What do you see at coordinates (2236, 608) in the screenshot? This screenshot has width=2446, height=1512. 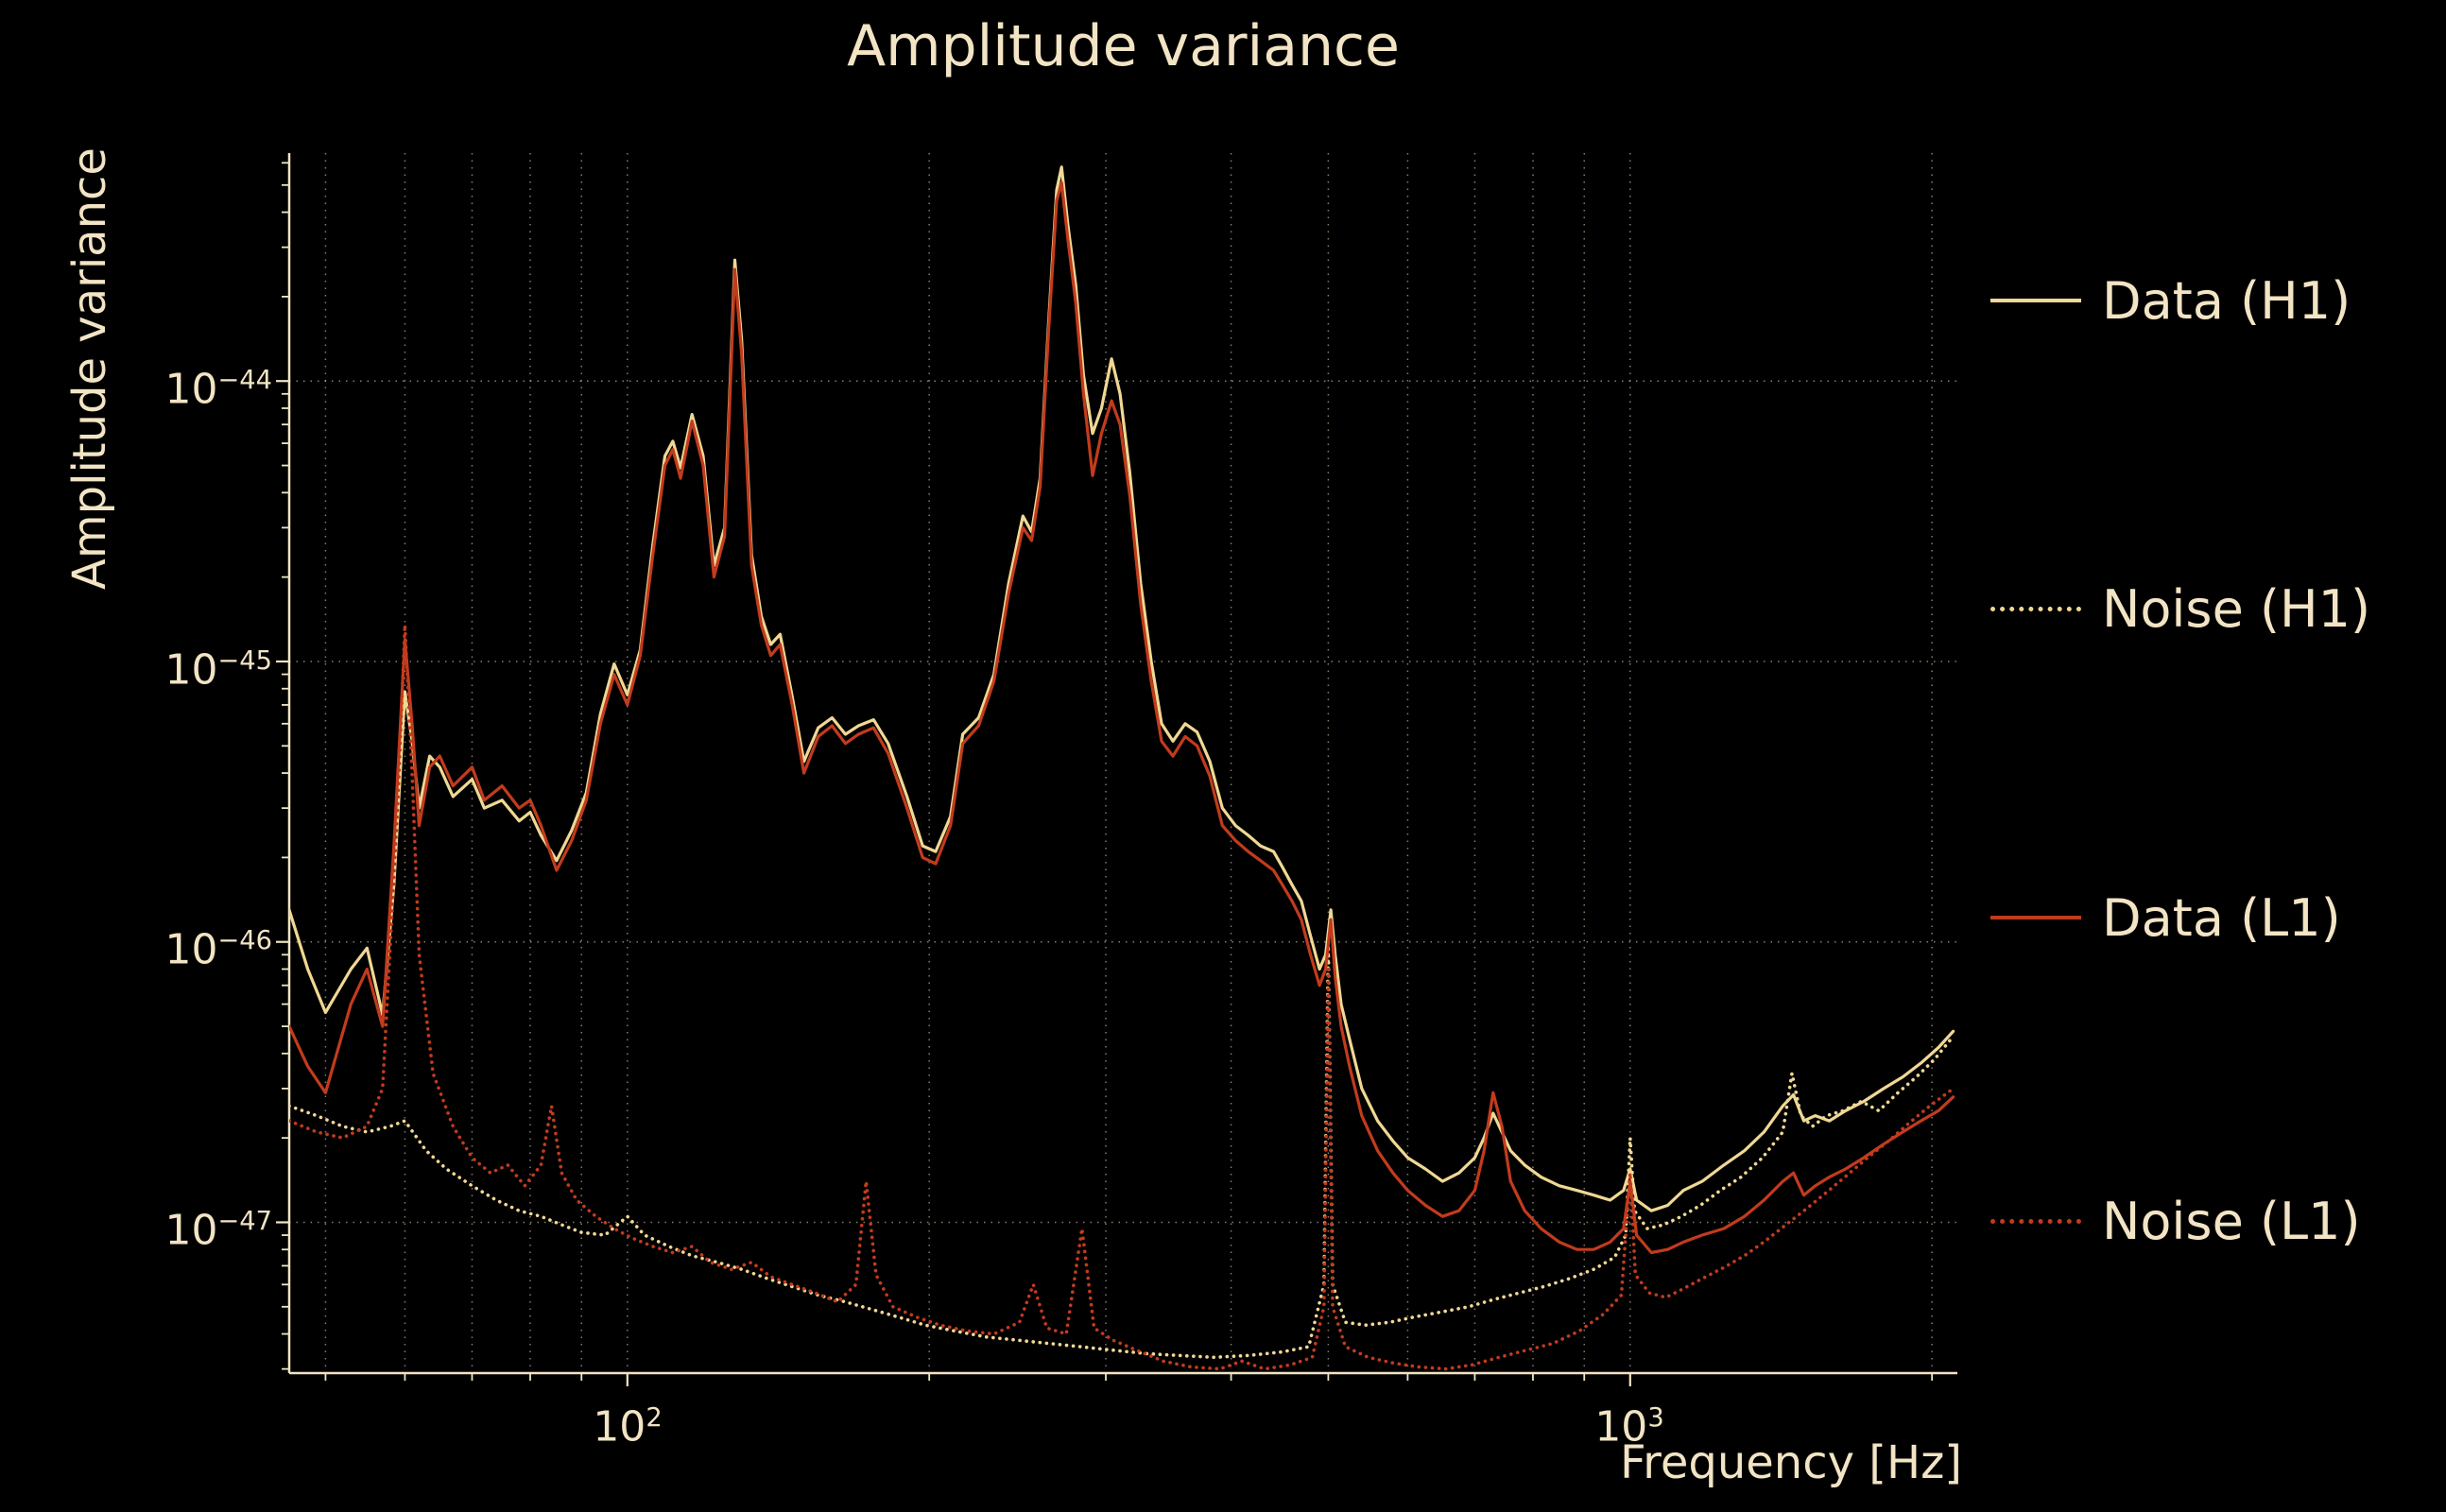 I see `legend-label-noise-h1: Noise (H1)` at bounding box center [2236, 608].